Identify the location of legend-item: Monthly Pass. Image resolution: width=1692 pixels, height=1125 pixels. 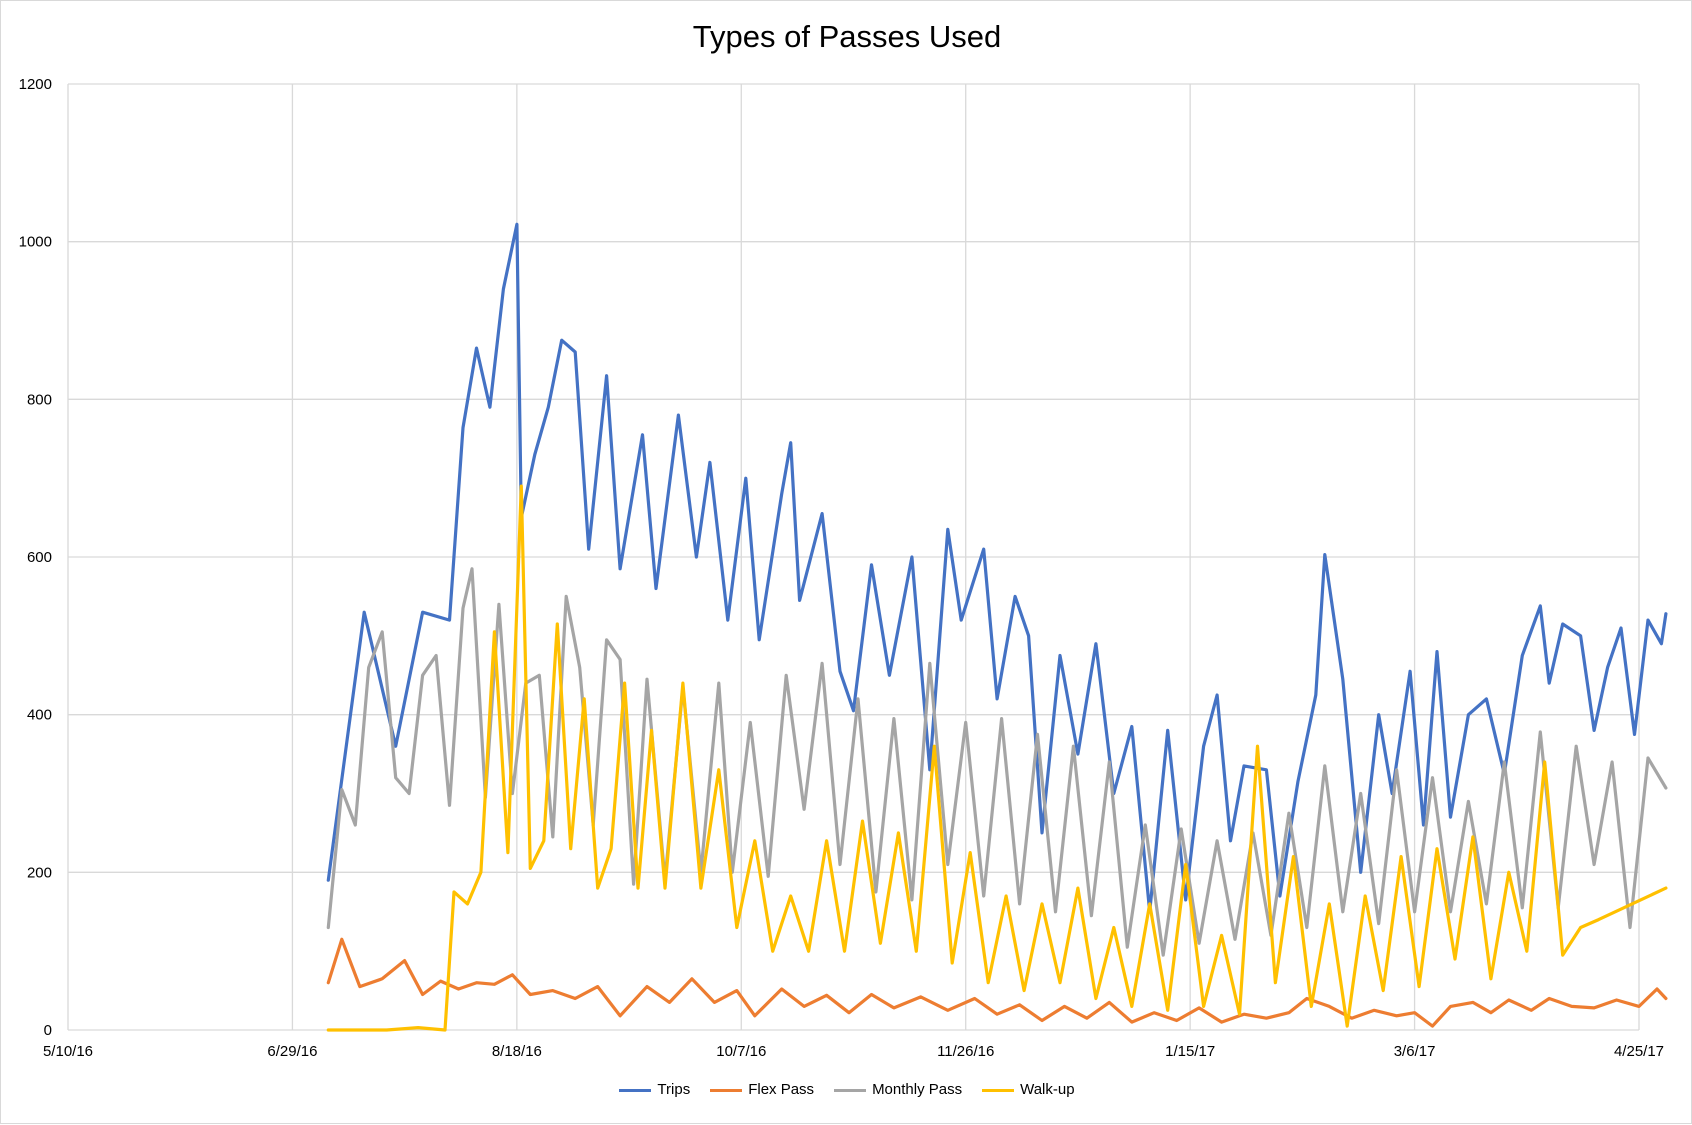
(898, 1089).